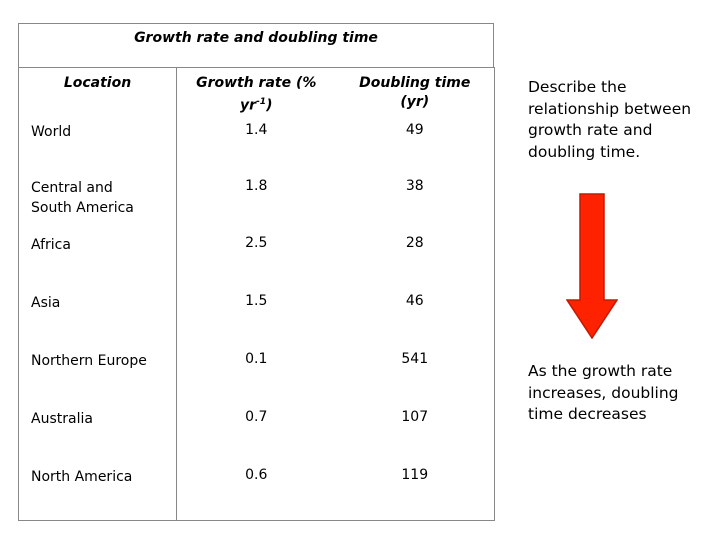 The height and width of the screenshot is (540, 720). I want to click on cell-growth: 0.1, so click(256, 376).